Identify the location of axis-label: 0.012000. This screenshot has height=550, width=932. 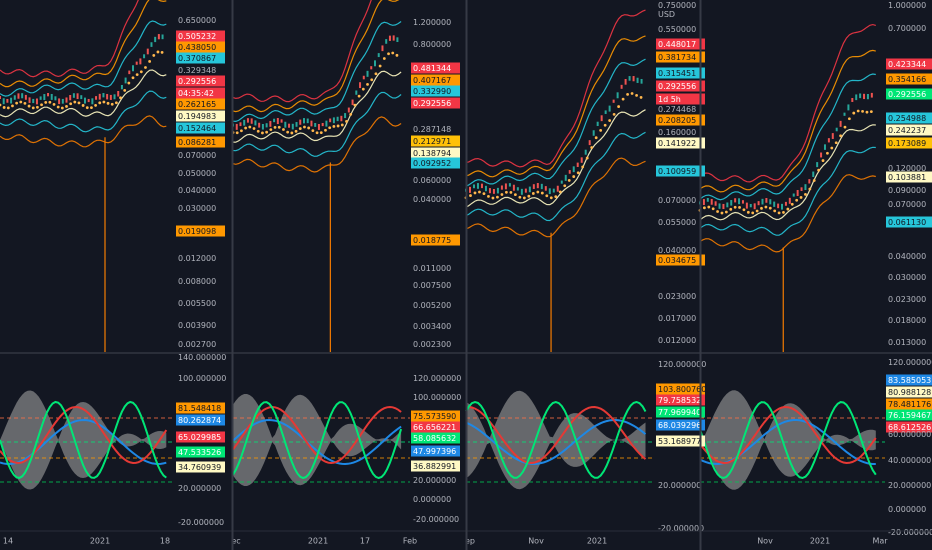
(677, 340).